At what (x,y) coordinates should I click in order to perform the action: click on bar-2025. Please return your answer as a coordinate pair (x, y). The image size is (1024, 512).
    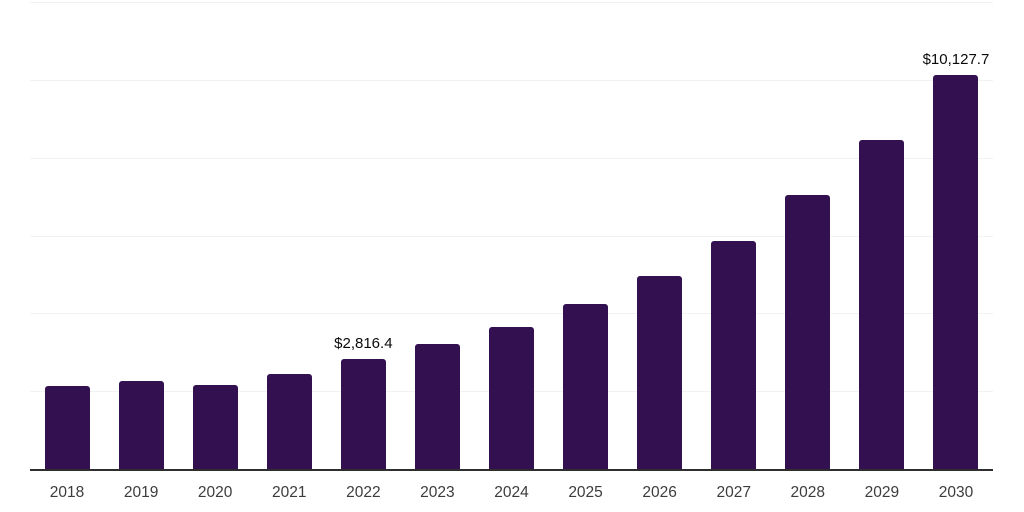
    Looking at the image, I should click on (586, 386).